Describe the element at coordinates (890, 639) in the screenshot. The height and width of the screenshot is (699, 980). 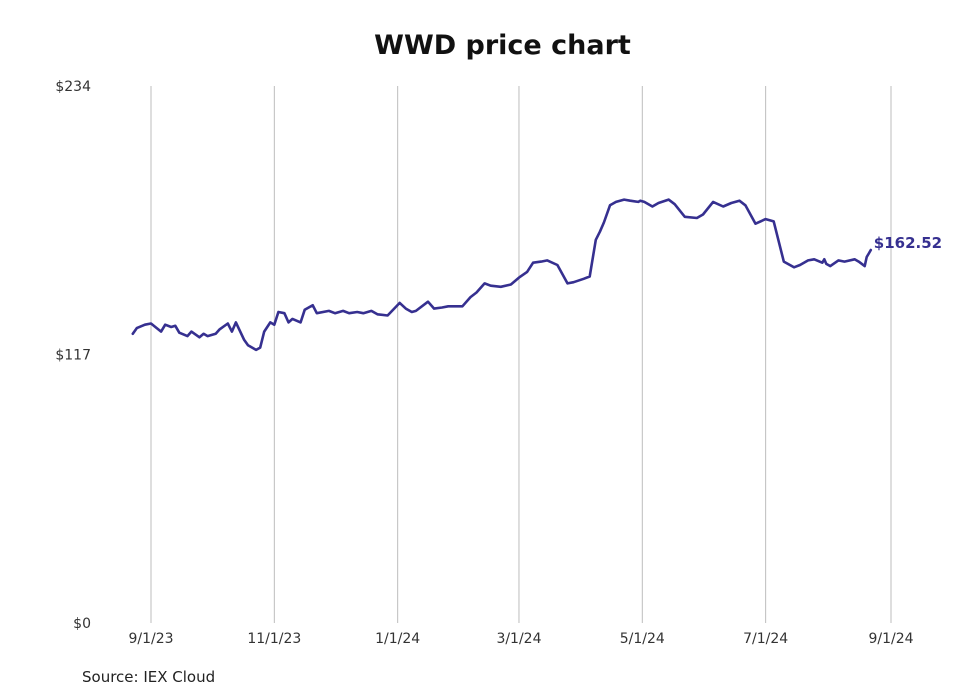
I see `x-tick-label: 9/1/24` at that location.